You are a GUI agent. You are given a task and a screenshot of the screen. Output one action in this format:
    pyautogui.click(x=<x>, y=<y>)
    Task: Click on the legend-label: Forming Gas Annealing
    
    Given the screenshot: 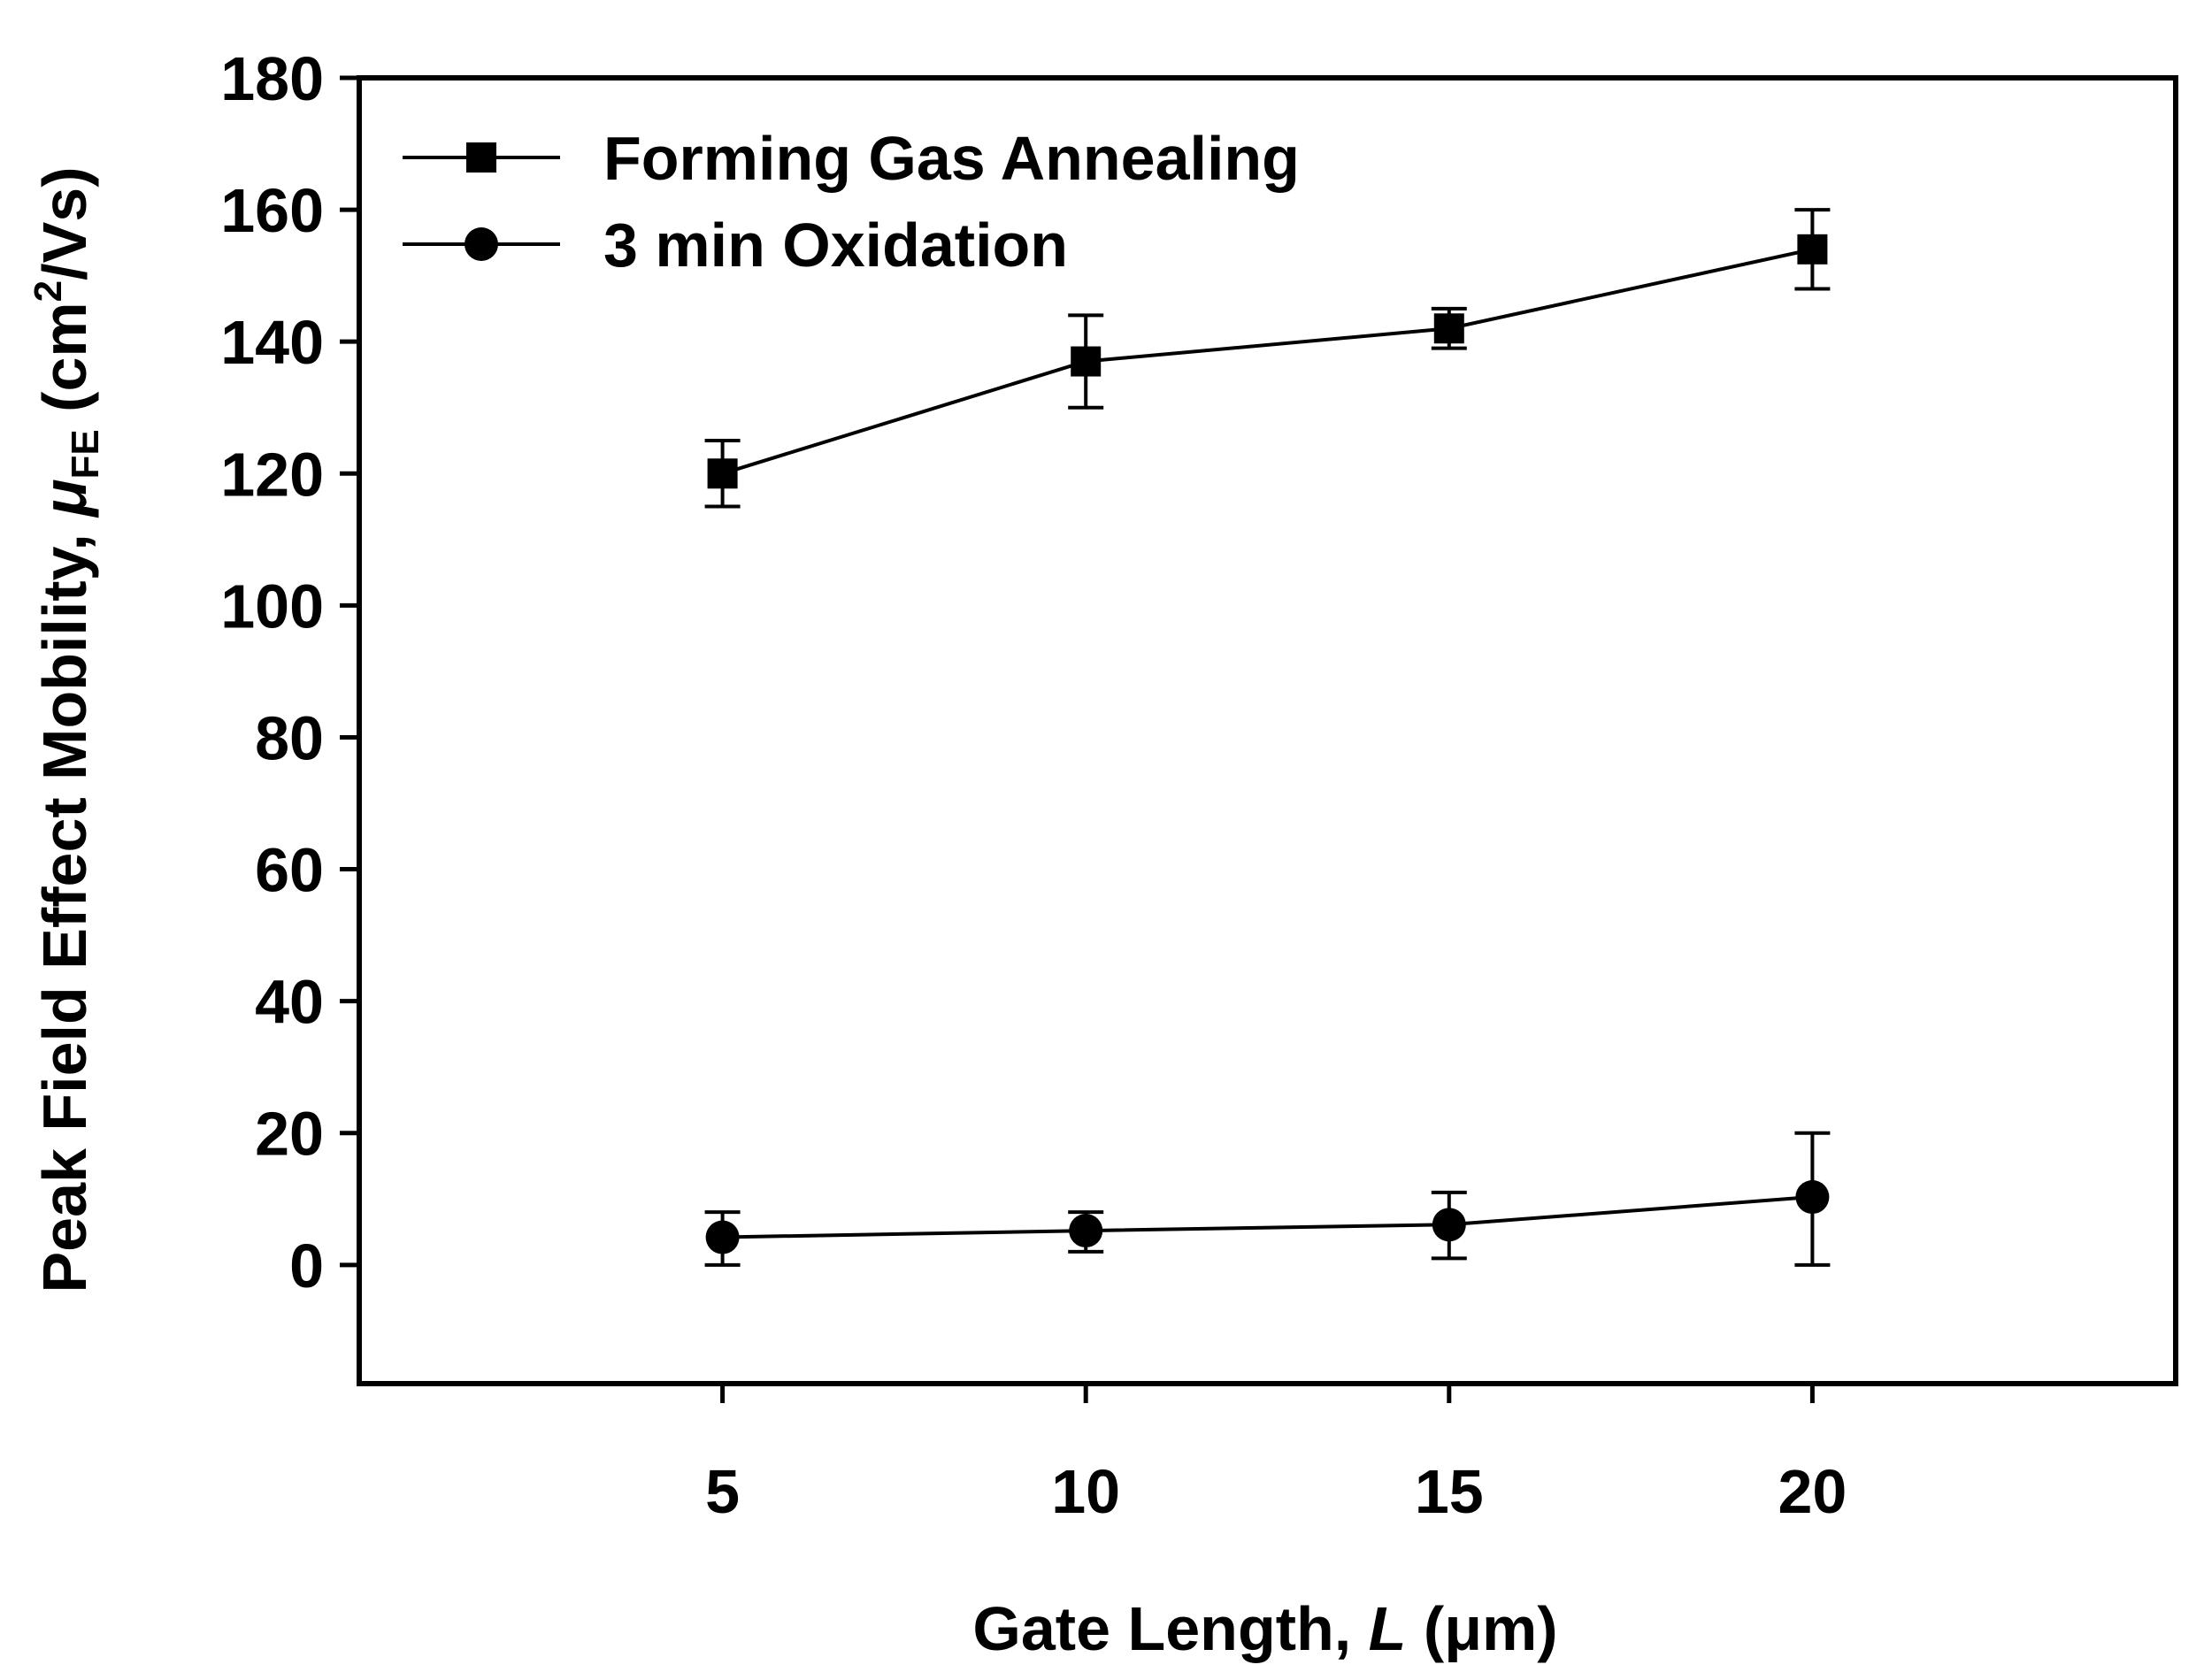 What is the action you would take?
    pyautogui.click(x=952, y=158)
    